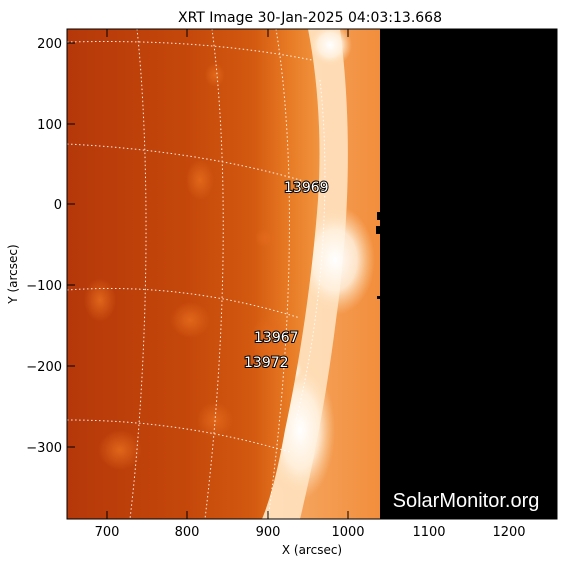 The width and height of the screenshot is (564, 568). Describe the element at coordinates (310, 18) in the screenshot. I see `figure-title: XRT Image 30-Jan-2025 04:03:13.668` at that location.